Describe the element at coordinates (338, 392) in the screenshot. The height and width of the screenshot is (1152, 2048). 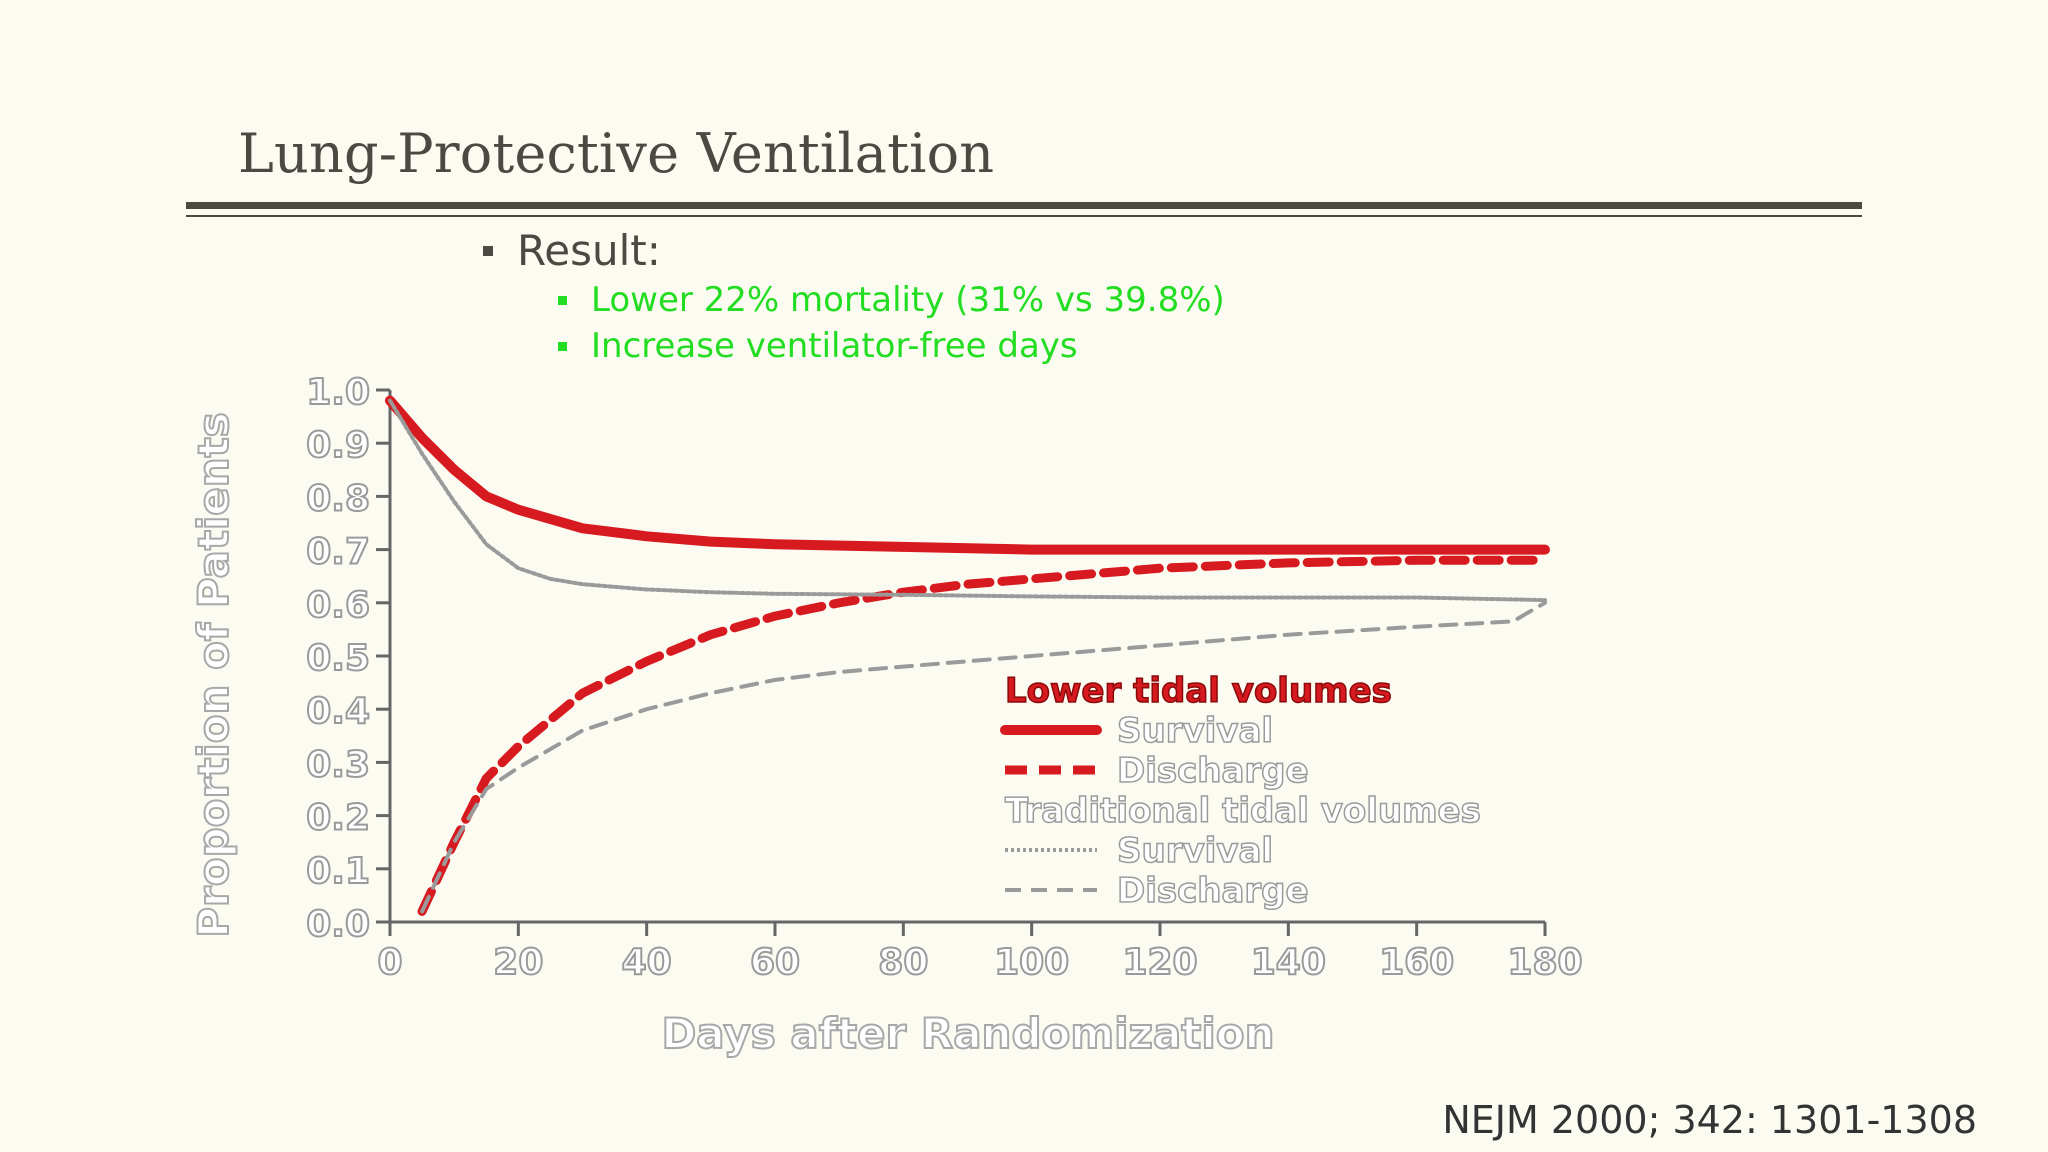
I see `y-tick-label: 1.0` at that location.